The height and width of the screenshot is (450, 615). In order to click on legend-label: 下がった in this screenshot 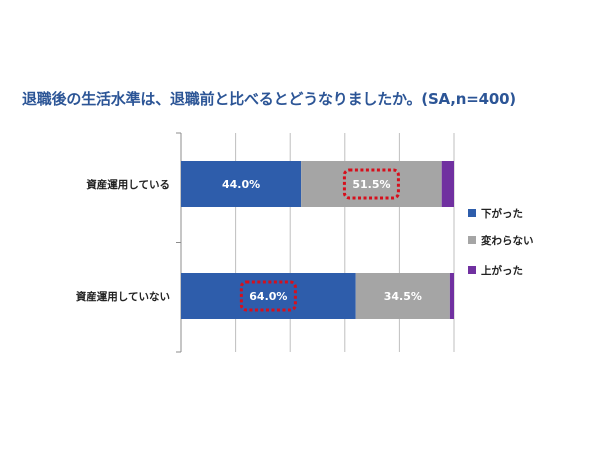, I will do `click(502, 213)`.